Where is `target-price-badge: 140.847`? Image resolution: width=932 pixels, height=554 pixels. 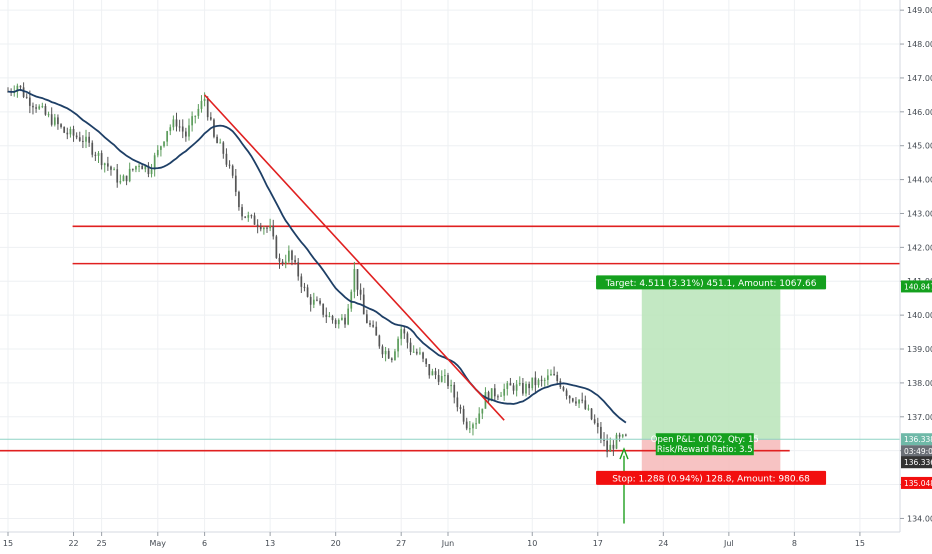 target-price-badge: 140.847 is located at coordinates (916, 286).